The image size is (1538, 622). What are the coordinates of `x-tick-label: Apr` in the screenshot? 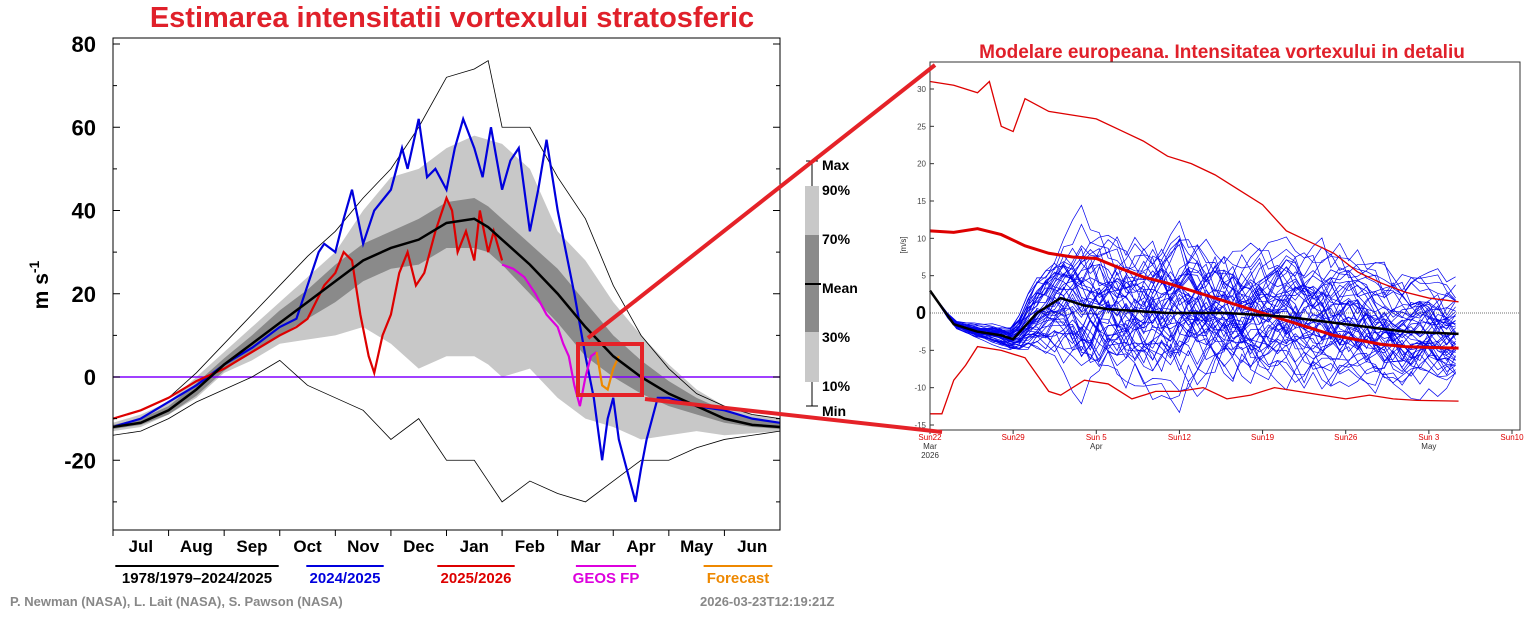 It's located at (641, 546).